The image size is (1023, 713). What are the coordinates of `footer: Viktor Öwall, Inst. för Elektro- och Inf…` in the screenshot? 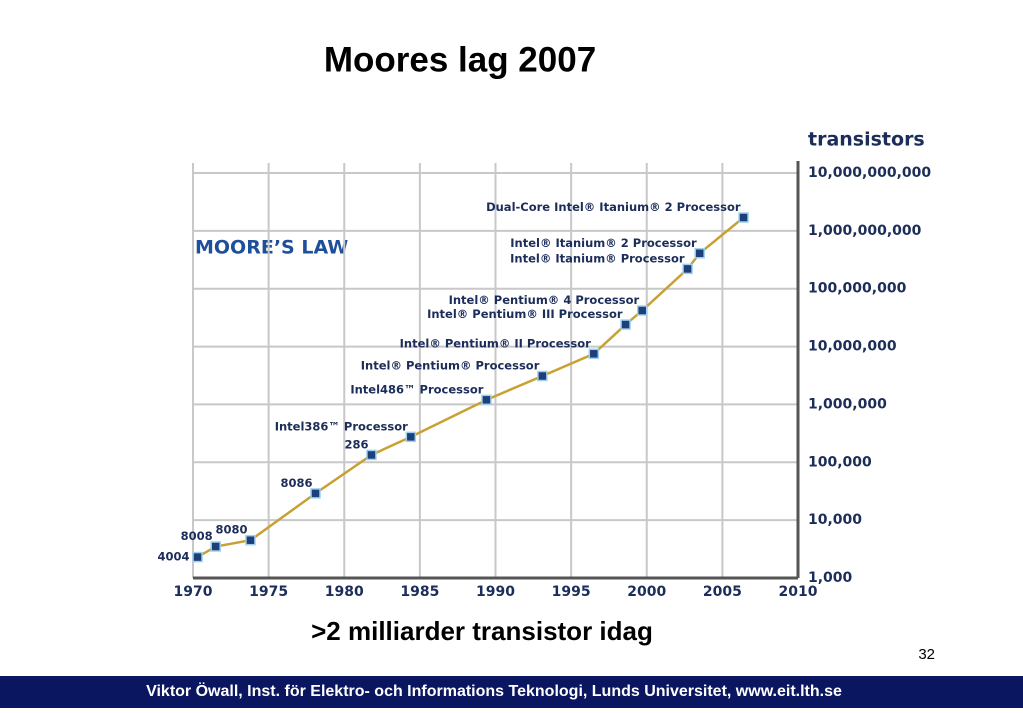 It's located at (494, 690).